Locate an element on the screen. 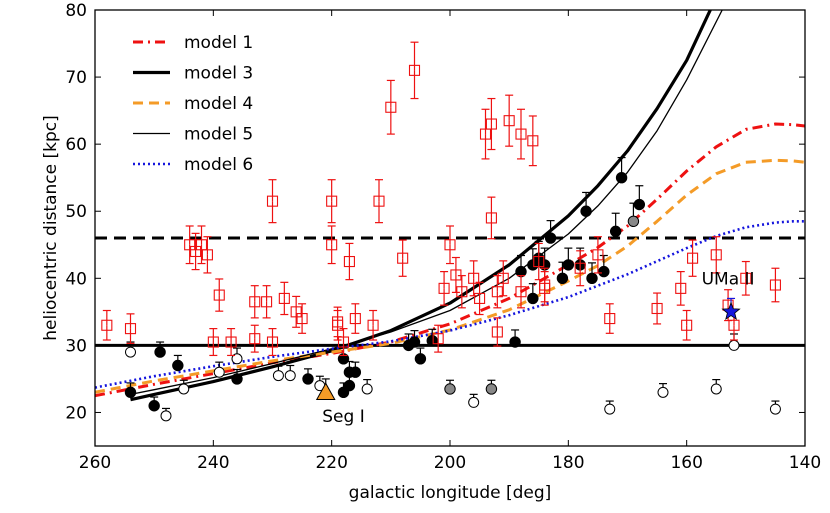 The image size is (830, 513). legend: model 1 model 3 model 4 model 5 model 6 is located at coordinates (193, 104).